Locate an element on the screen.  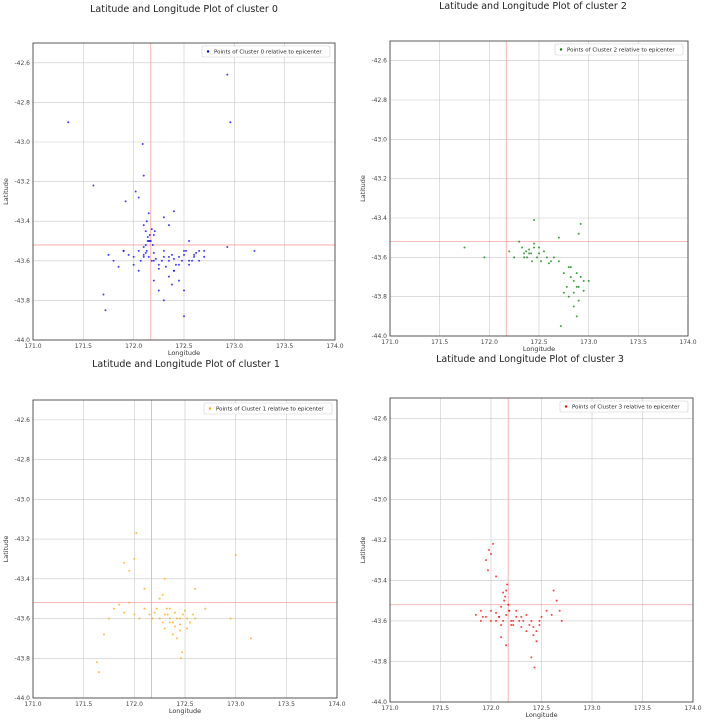
legend-box is located at coordinates (624, 406).